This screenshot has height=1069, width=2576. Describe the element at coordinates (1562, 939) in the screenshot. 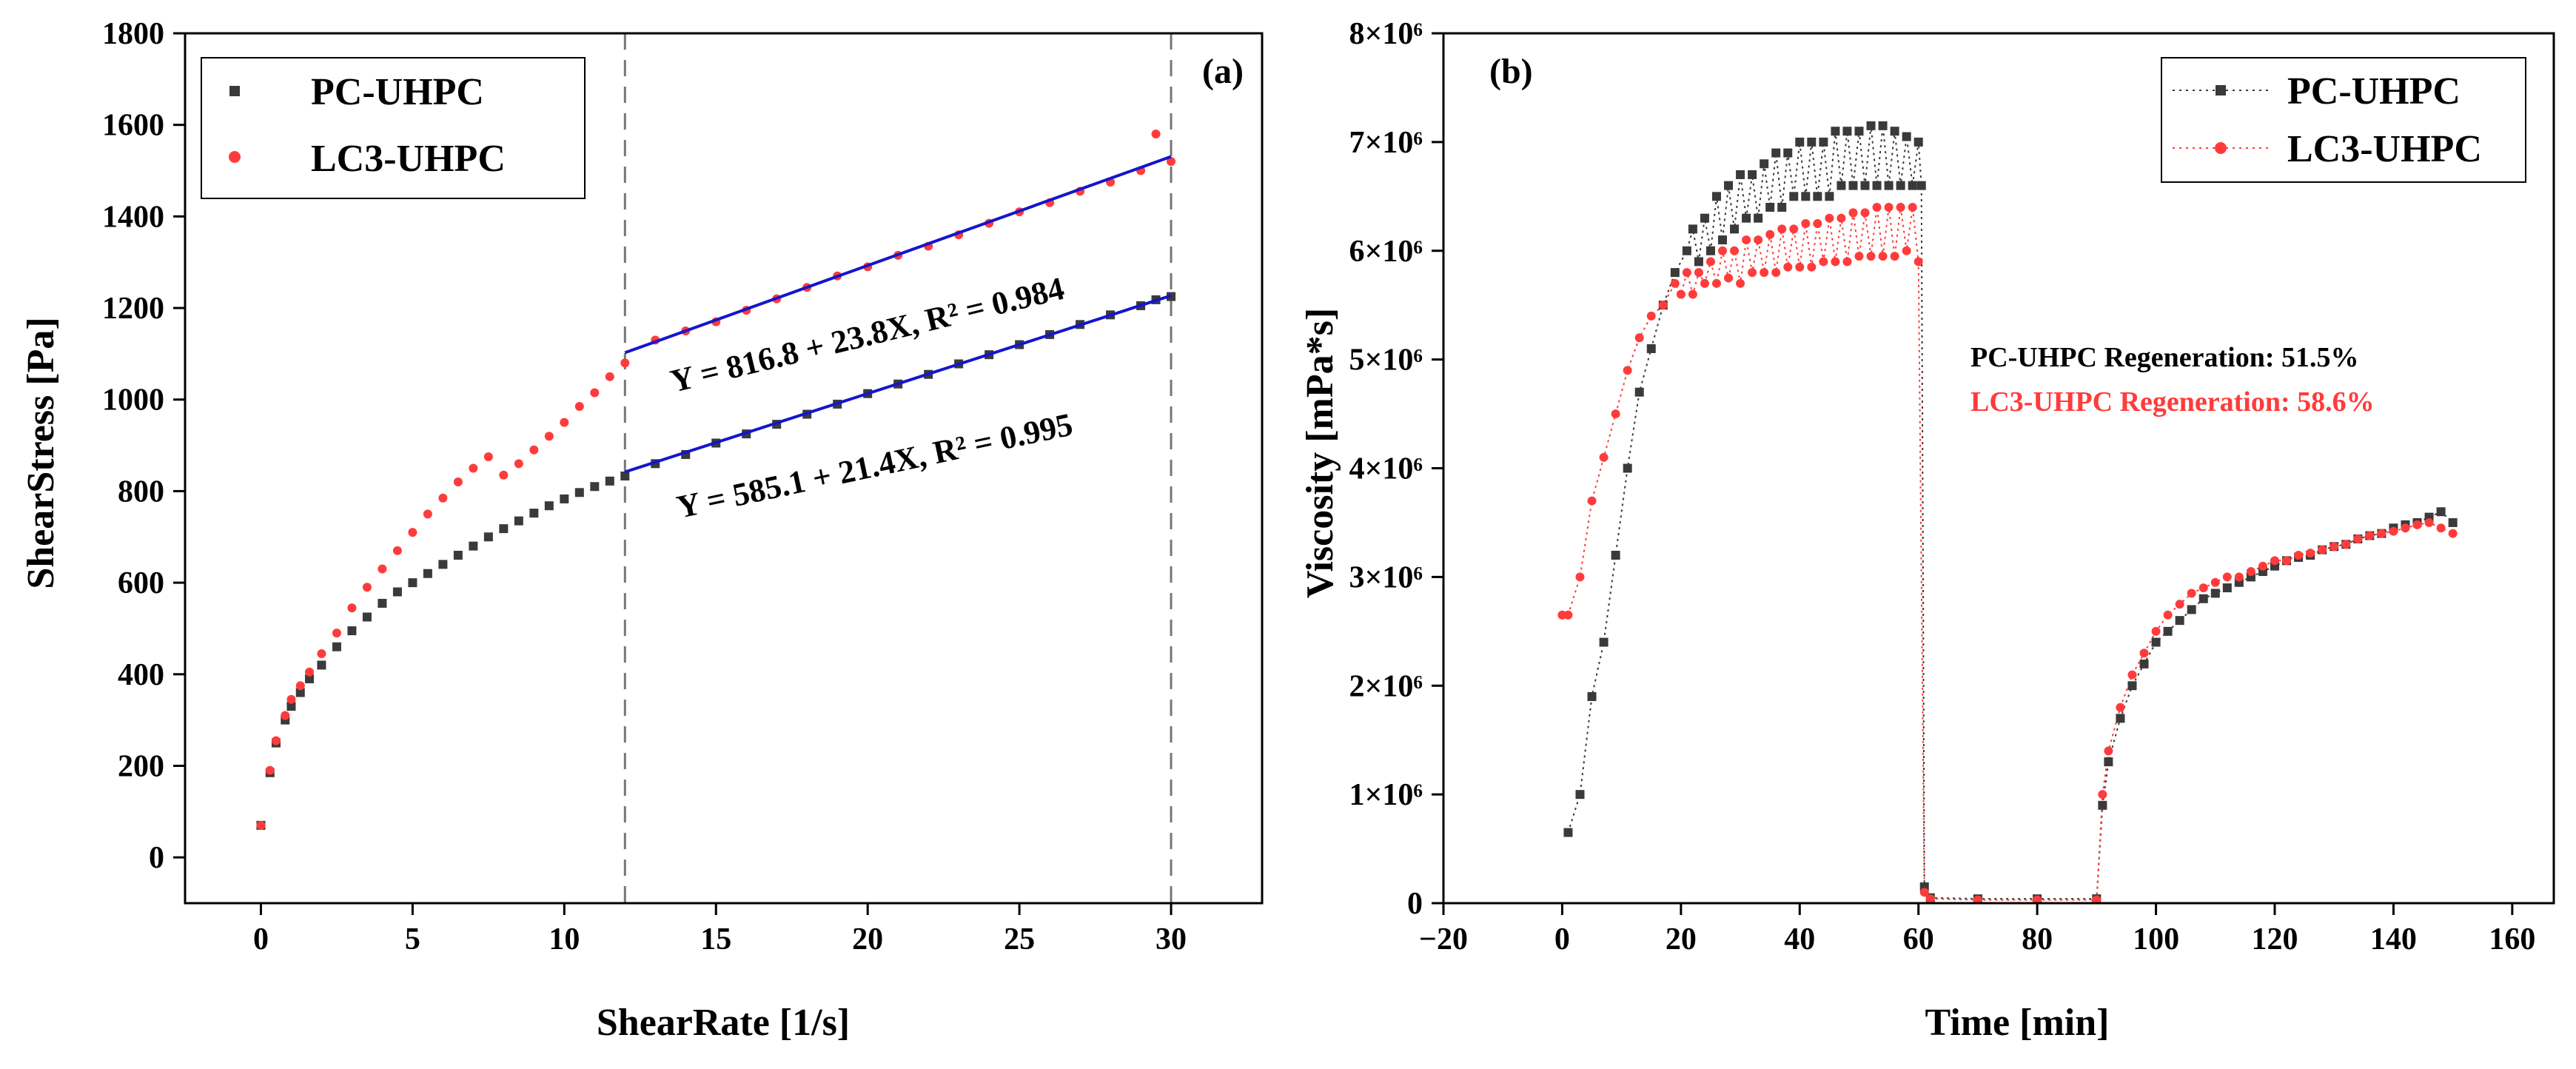

I see `panel-b-x-tick-label: 0` at that location.